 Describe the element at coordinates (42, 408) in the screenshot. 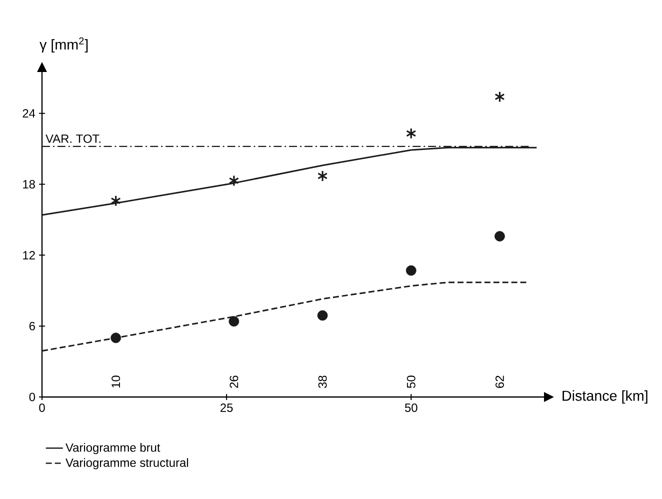

I see `x-tick-label: 0` at that location.